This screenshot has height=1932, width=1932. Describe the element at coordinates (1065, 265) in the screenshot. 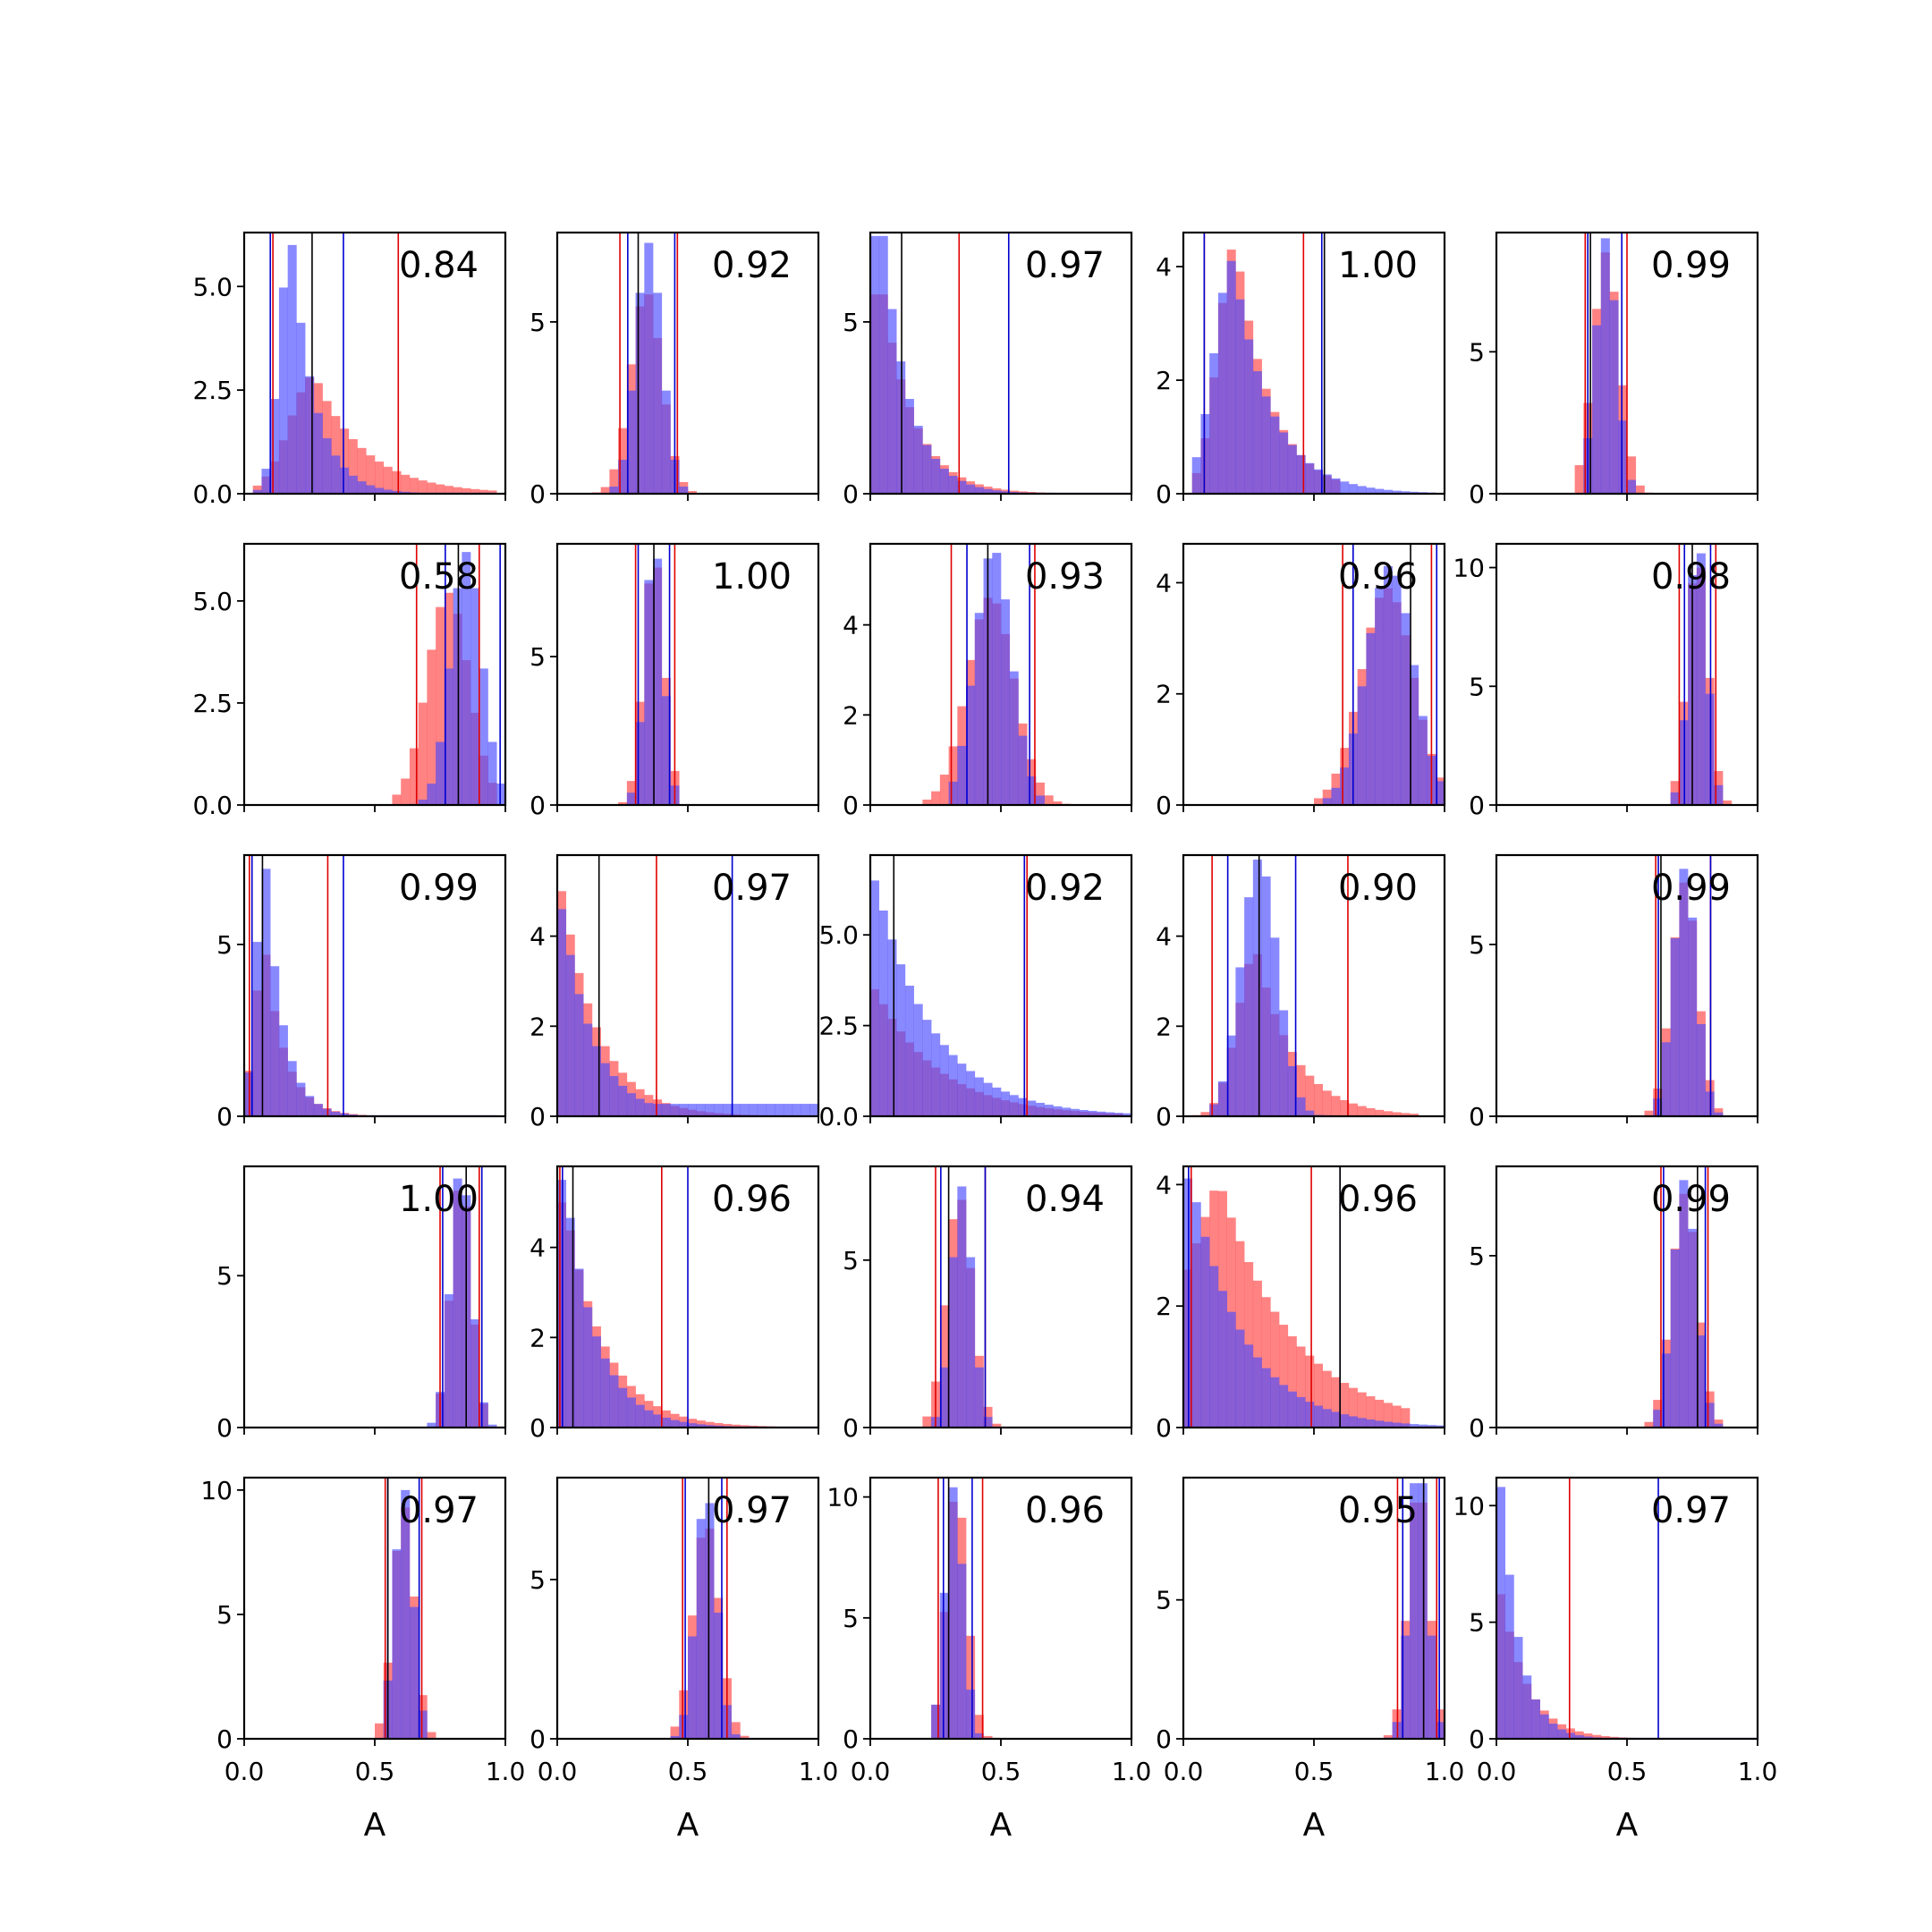

I see `panel-score-label: 0.97` at that location.